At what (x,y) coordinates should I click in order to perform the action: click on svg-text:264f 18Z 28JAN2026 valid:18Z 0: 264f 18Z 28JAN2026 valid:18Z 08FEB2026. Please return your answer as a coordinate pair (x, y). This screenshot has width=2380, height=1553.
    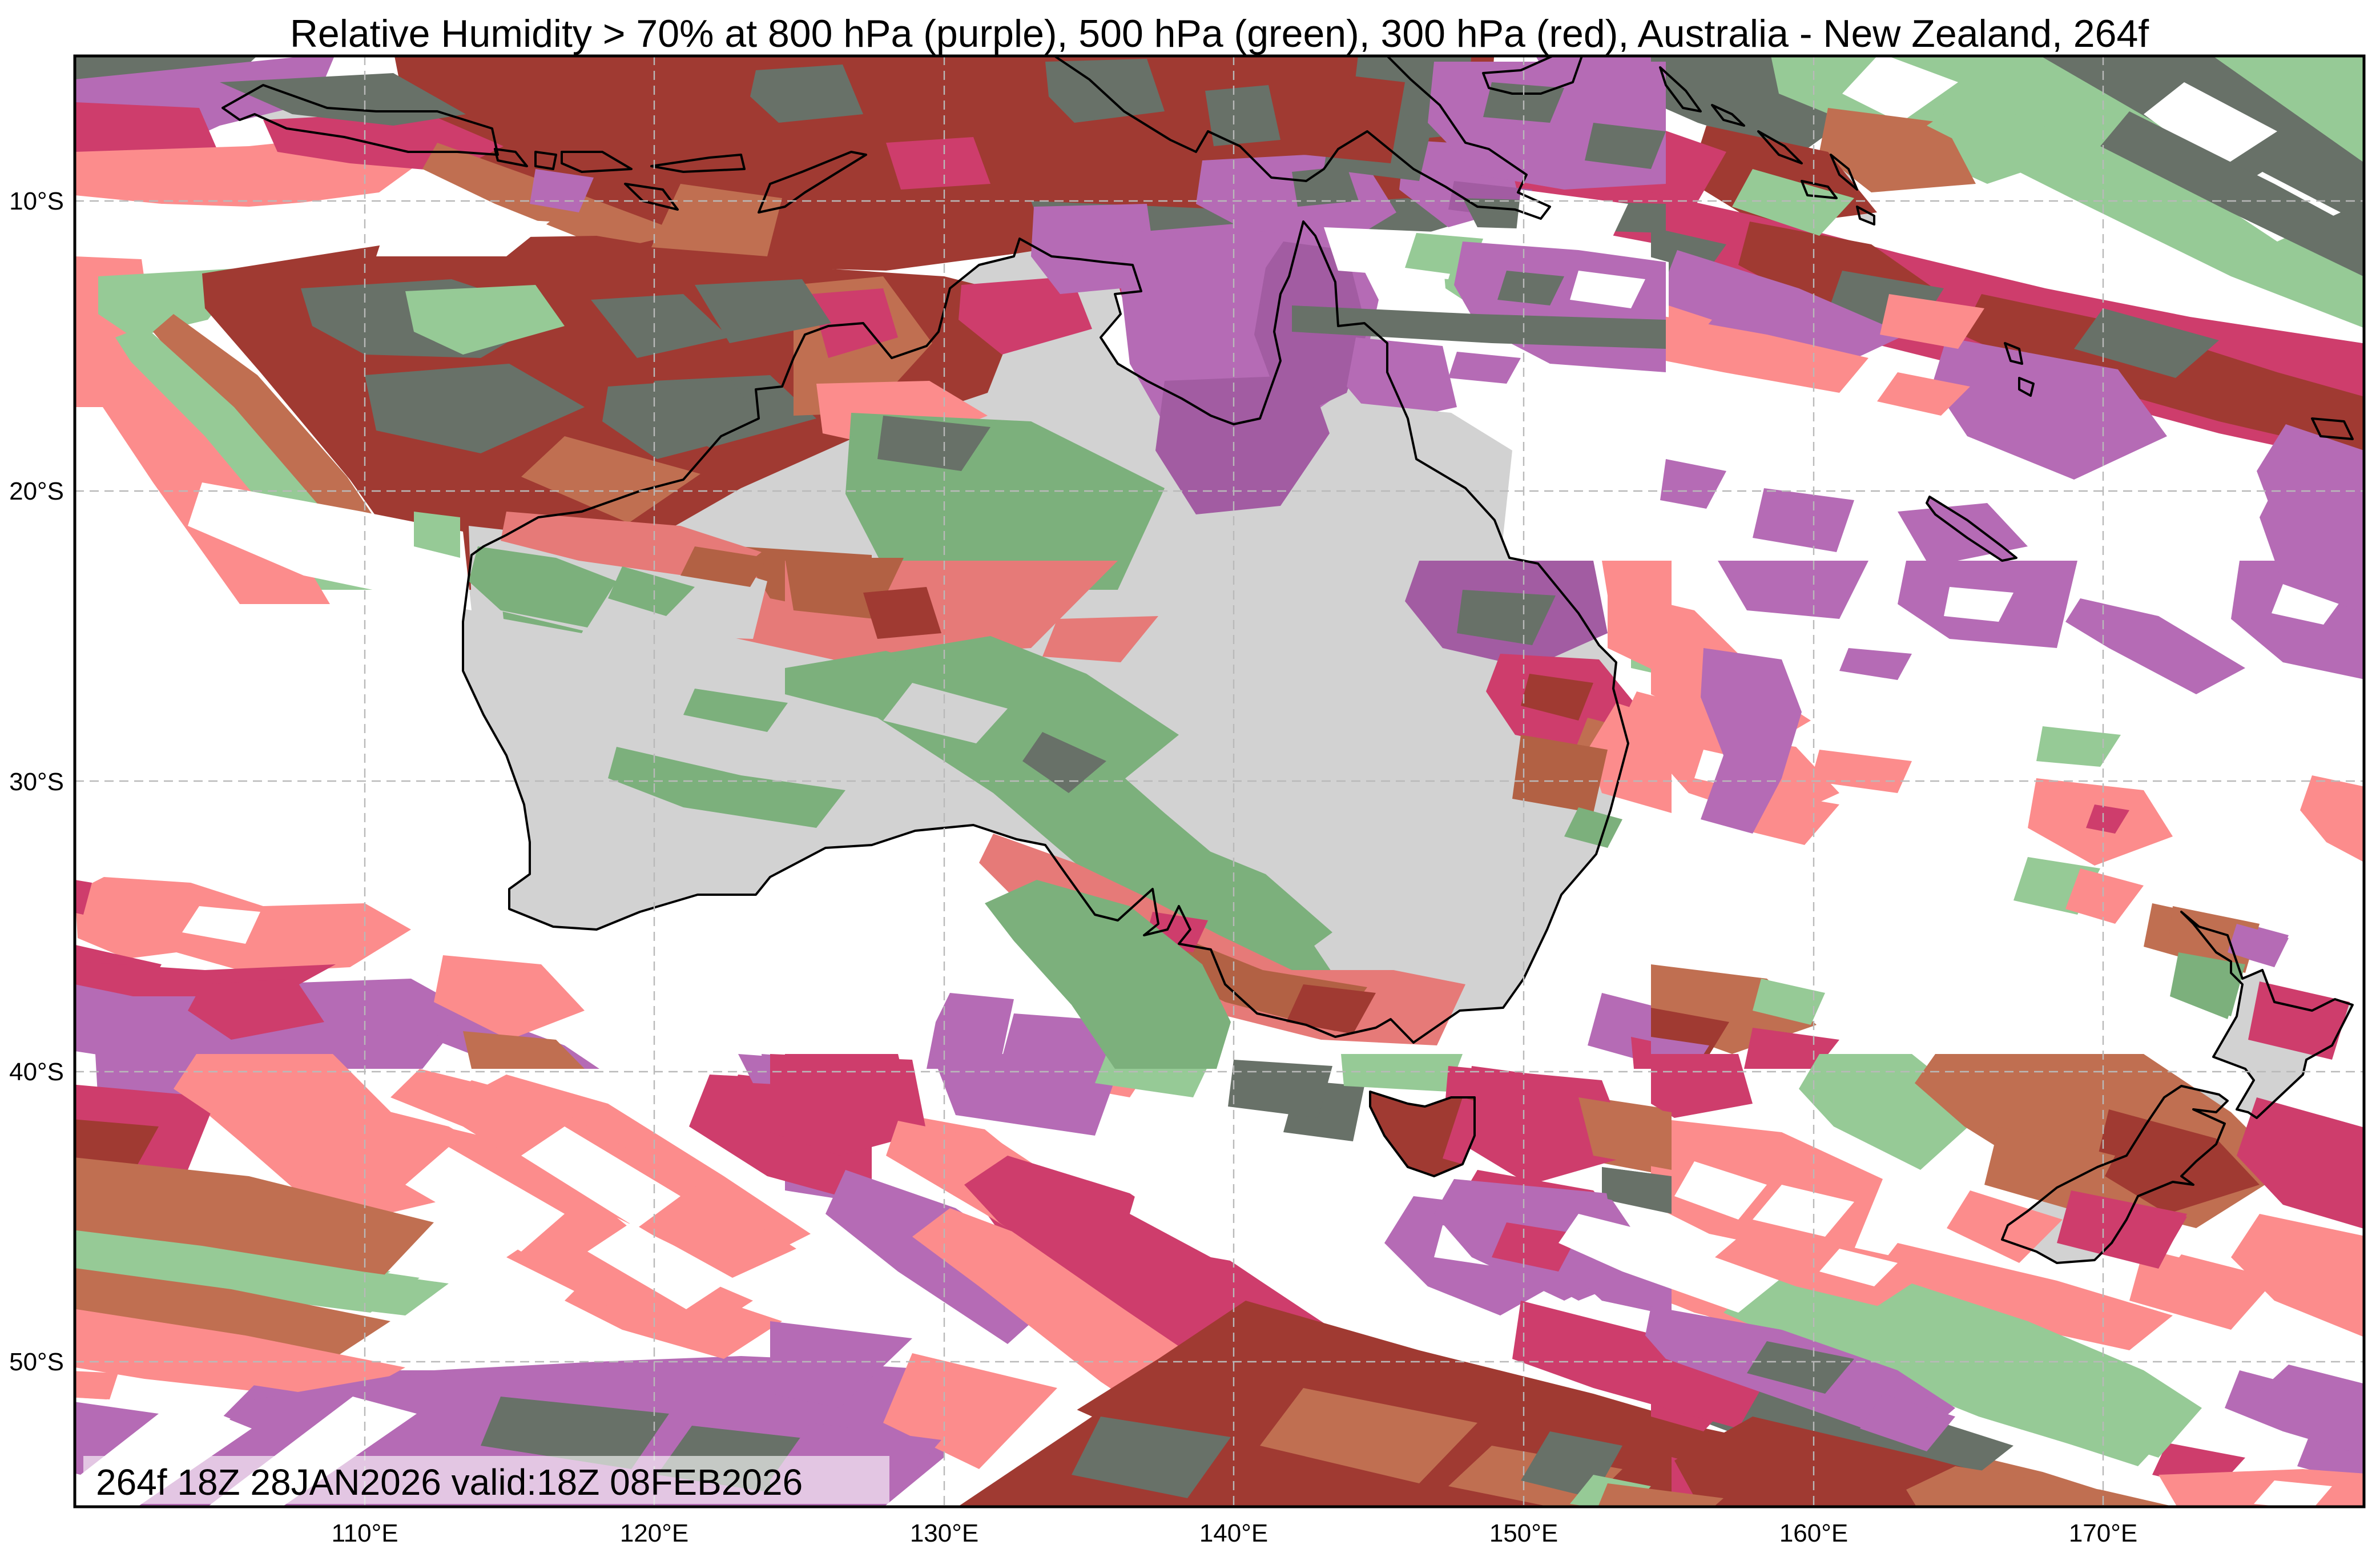
    Looking at the image, I should click on (449, 1482).